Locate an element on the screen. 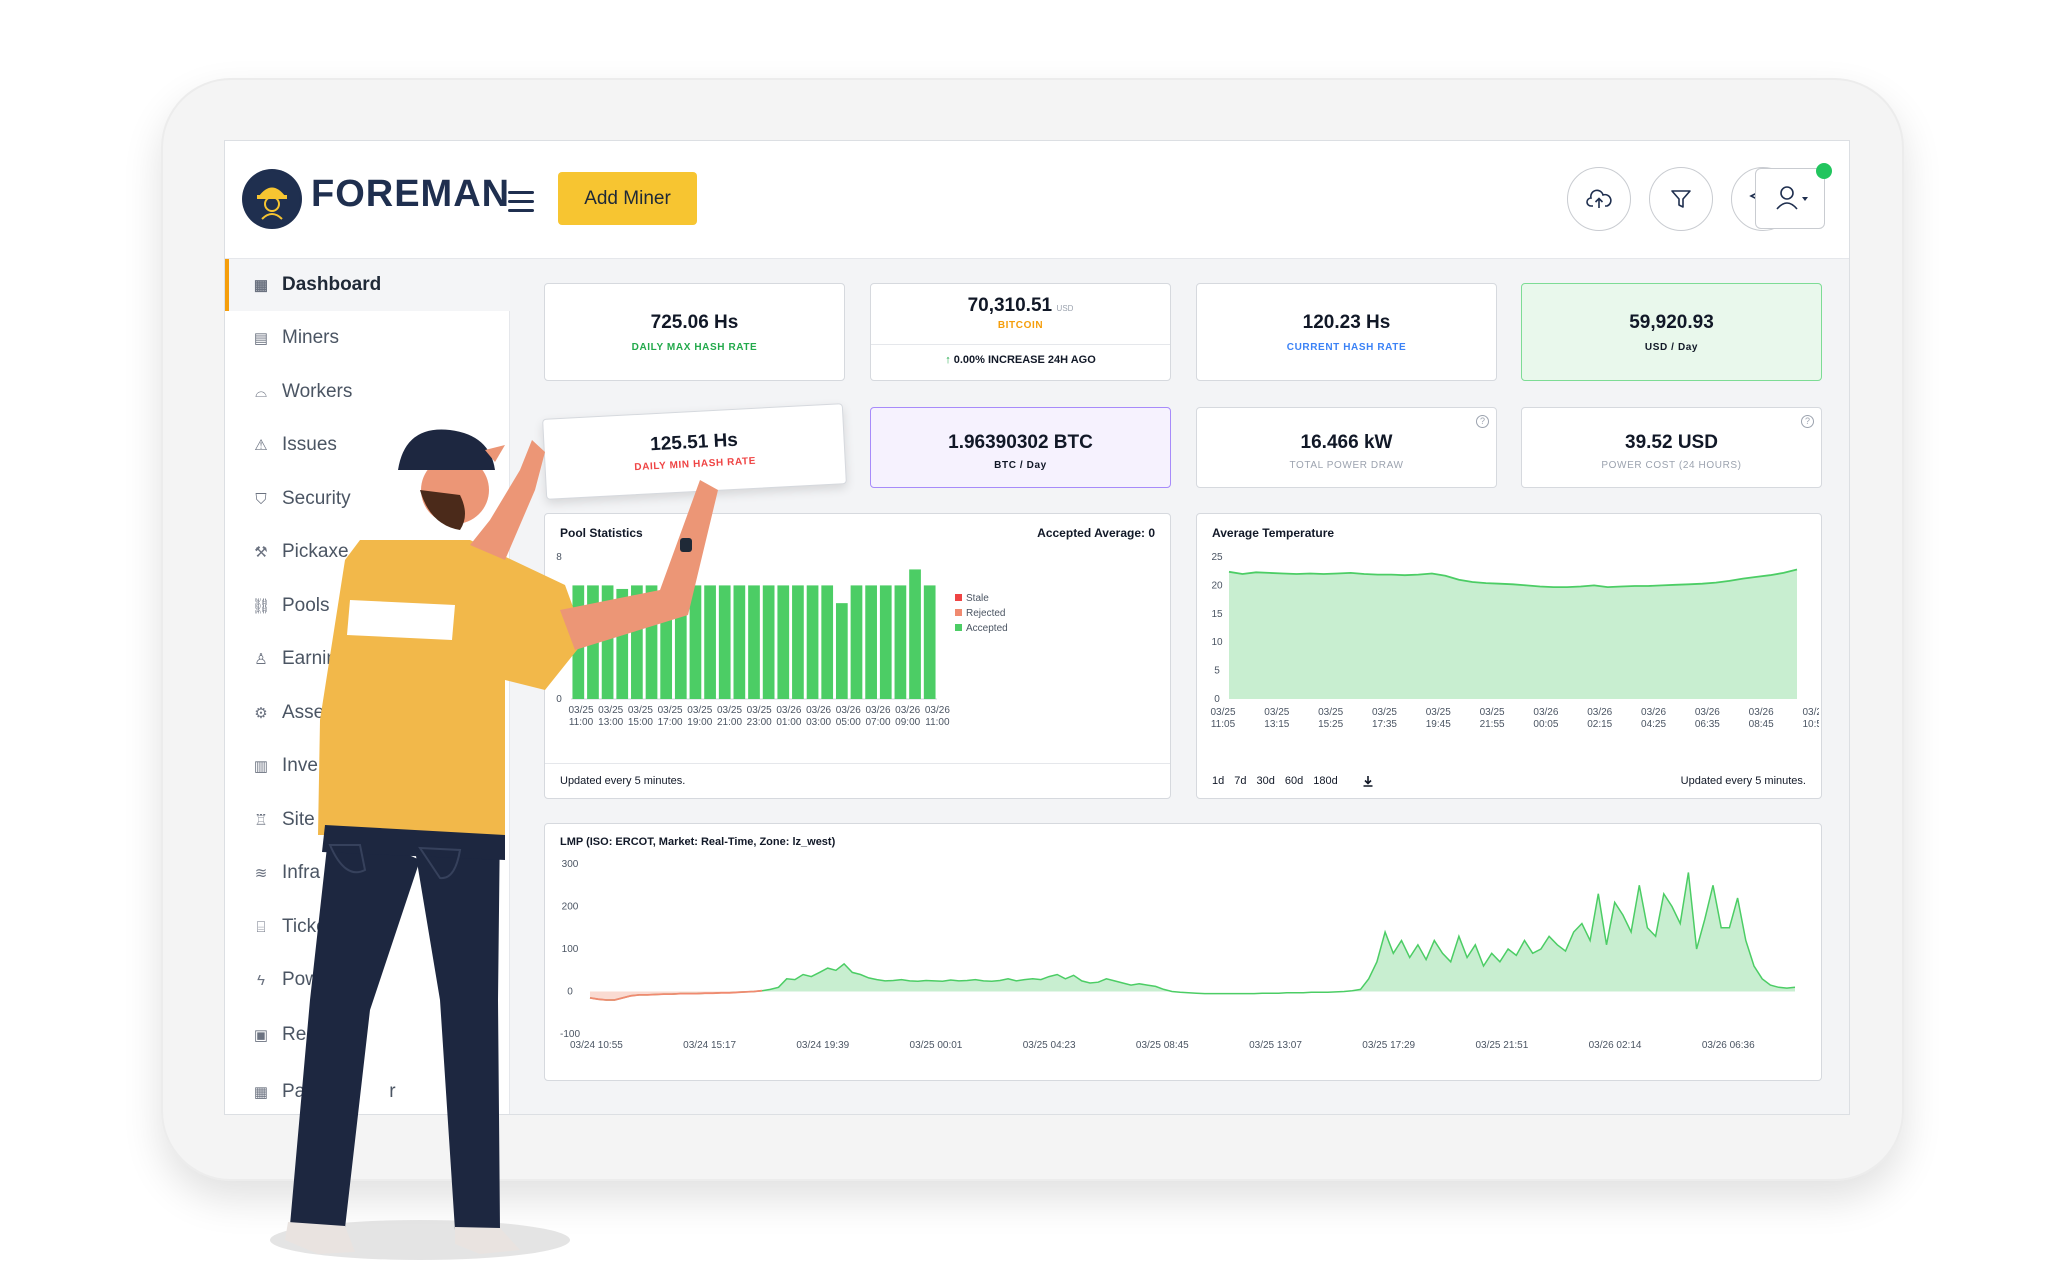  x-tick-time: 11:00 is located at coordinates (937, 722).